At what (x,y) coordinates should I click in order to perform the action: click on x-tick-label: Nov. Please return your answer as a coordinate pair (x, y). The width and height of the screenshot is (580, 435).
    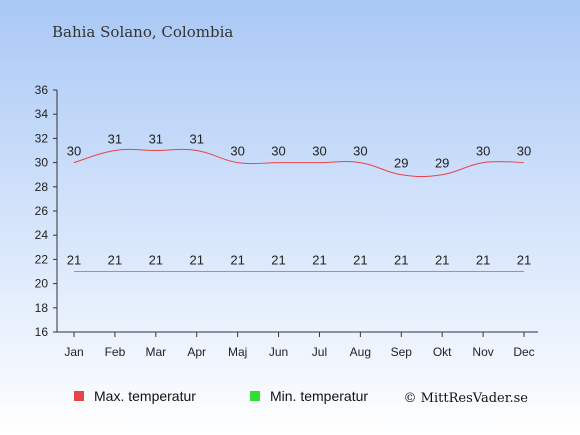
    Looking at the image, I should click on (482, 352).